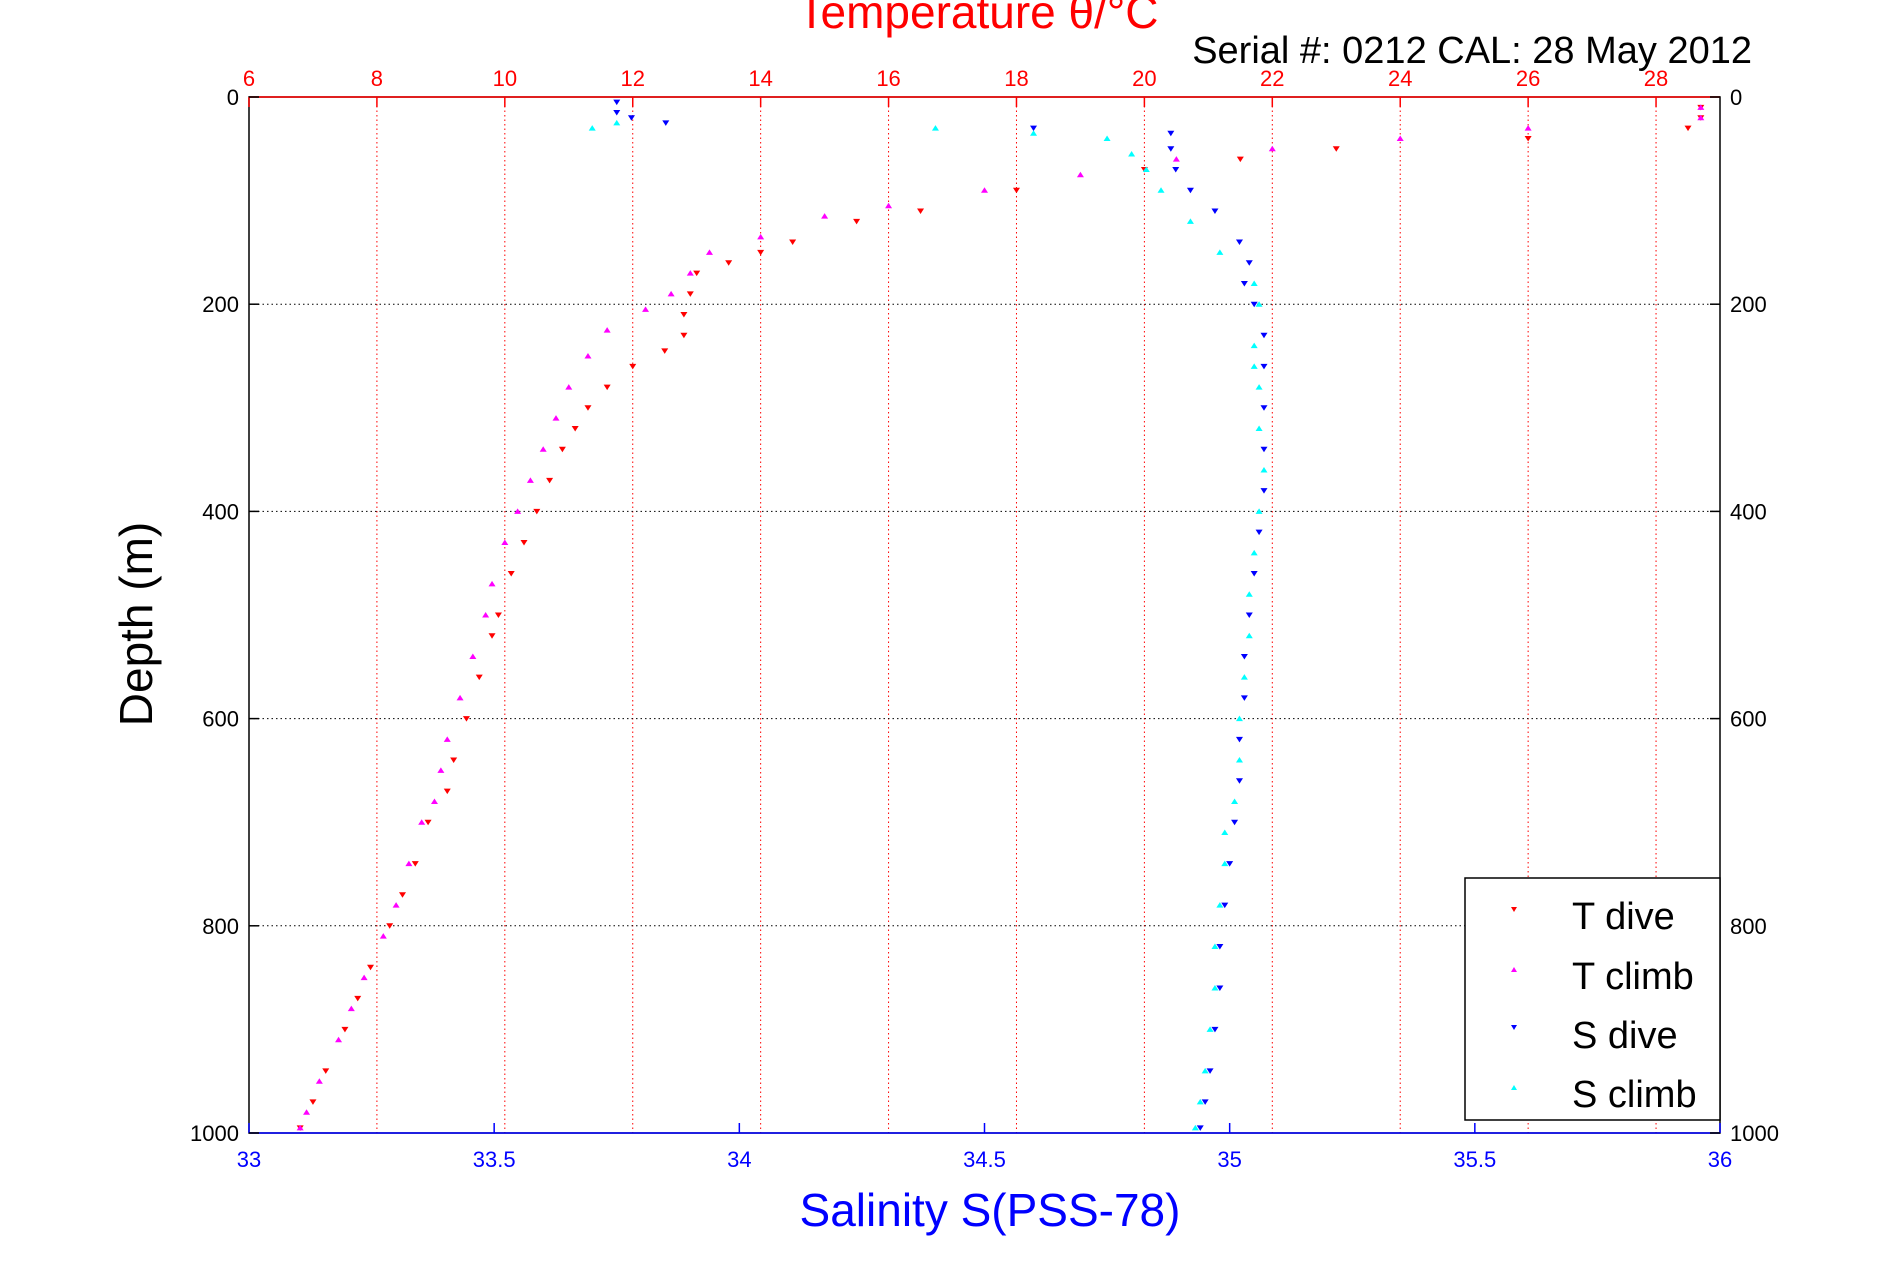 The width and height of the screenshot is (1891, 1262). What do you see at coordinates (1633, 977) in the screenshot?
I see `legend-label-t-climb: T climb` at bounding box center [1633, 977].